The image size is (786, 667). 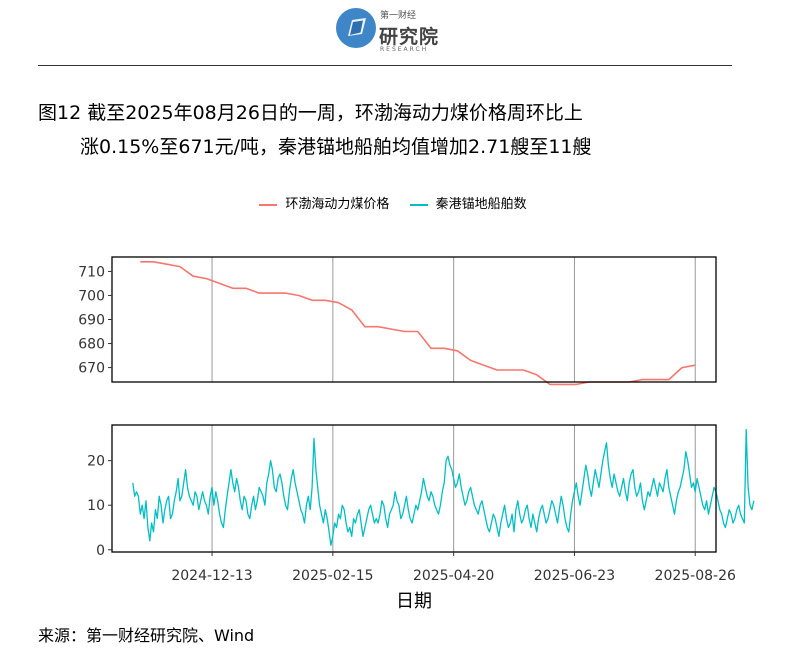 I want to click on y-tick-label: 680, so click(x=91, y=345).